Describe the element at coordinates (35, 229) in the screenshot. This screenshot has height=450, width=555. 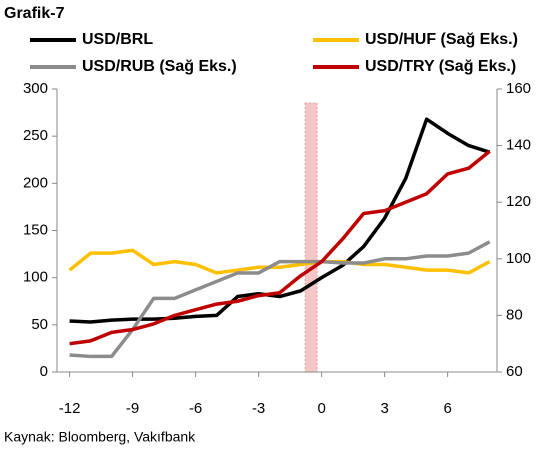
I see `y-tick-label: 150` at that location.